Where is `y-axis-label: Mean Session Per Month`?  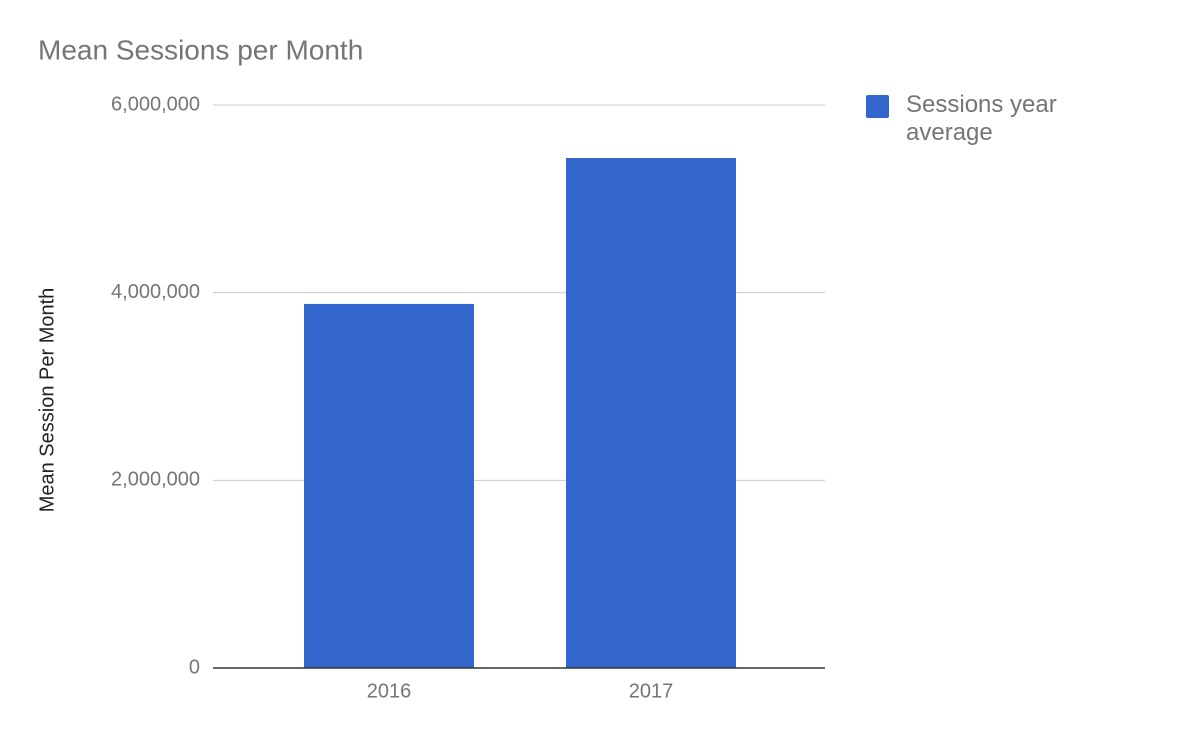
y-axis-label: Mean Session Per Month is located at coordinates (47, 400).